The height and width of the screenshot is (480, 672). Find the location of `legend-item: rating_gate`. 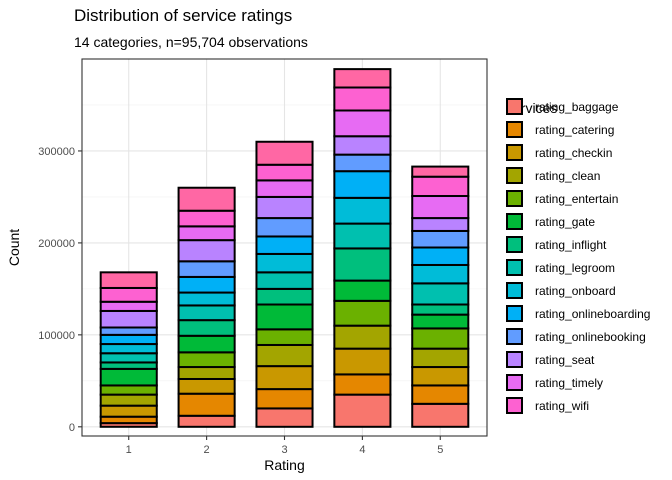

legend-item: rating_gate is located at coordinates (550, 221).